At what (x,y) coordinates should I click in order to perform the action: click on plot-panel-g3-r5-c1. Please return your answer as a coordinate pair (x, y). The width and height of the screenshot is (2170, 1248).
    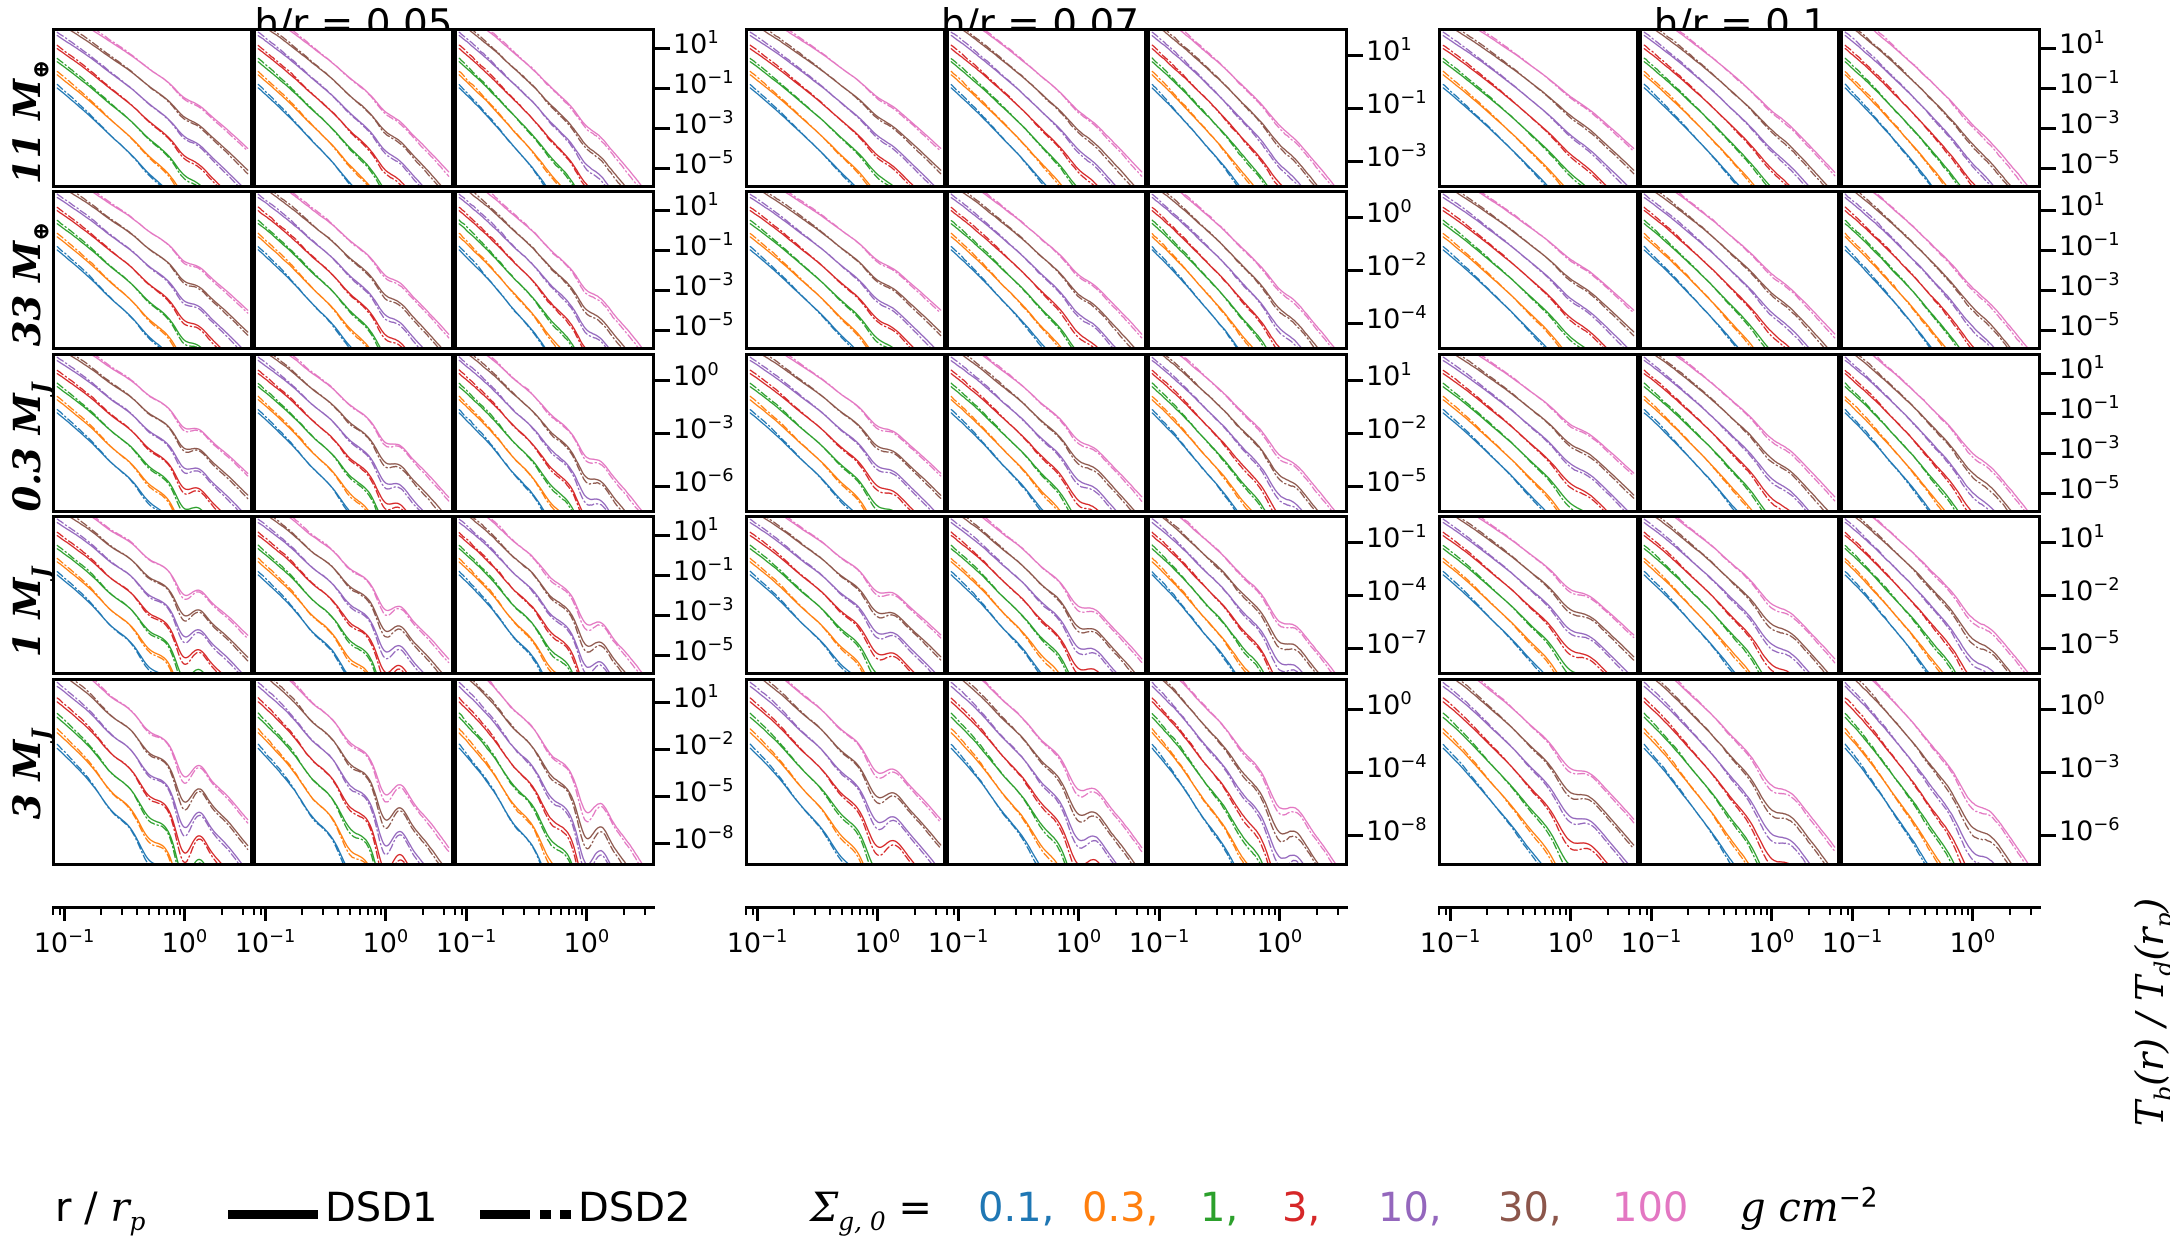
    Looking at the image, I should click on (1538, 772).